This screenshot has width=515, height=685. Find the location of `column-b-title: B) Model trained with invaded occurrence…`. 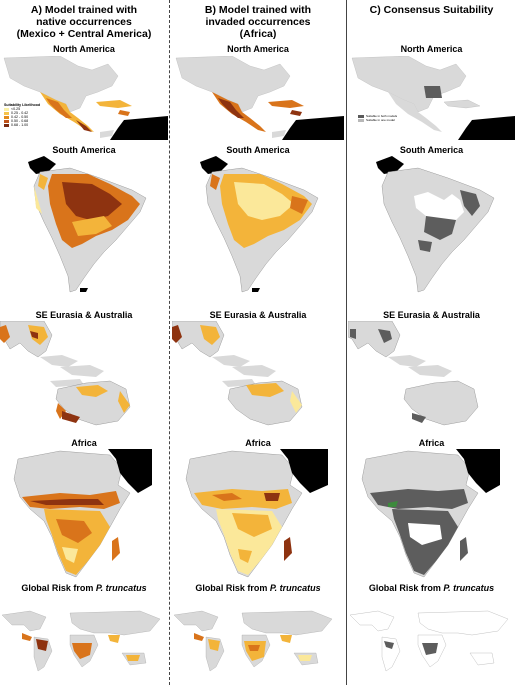

column-b-title: B) Model trained with invaded occurrence… is located at coordinates (258, 22).